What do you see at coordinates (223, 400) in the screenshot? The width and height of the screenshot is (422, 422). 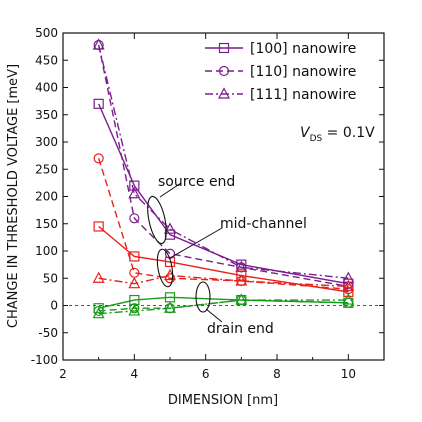 I see `x-axis-label: DIMENSION [nm]` at bounding box center [223, 400].